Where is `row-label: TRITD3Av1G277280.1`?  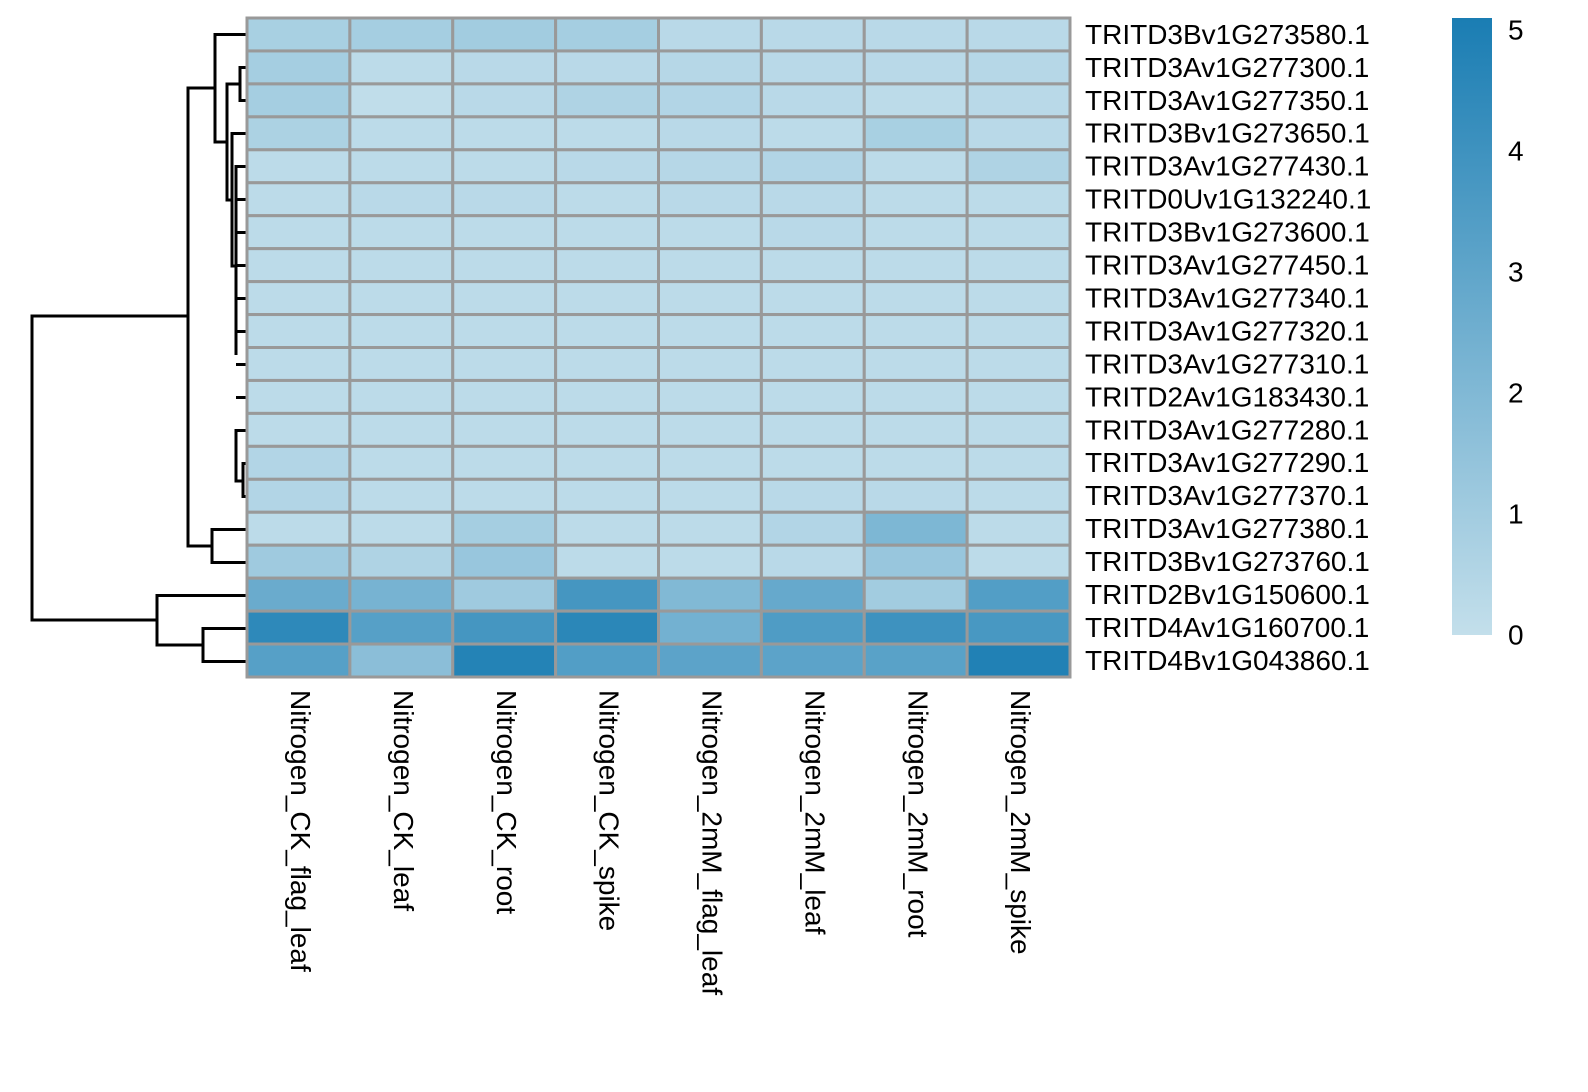
row-label: TRITD3Av1G277280.1 is located at coordinates (1227, 429).